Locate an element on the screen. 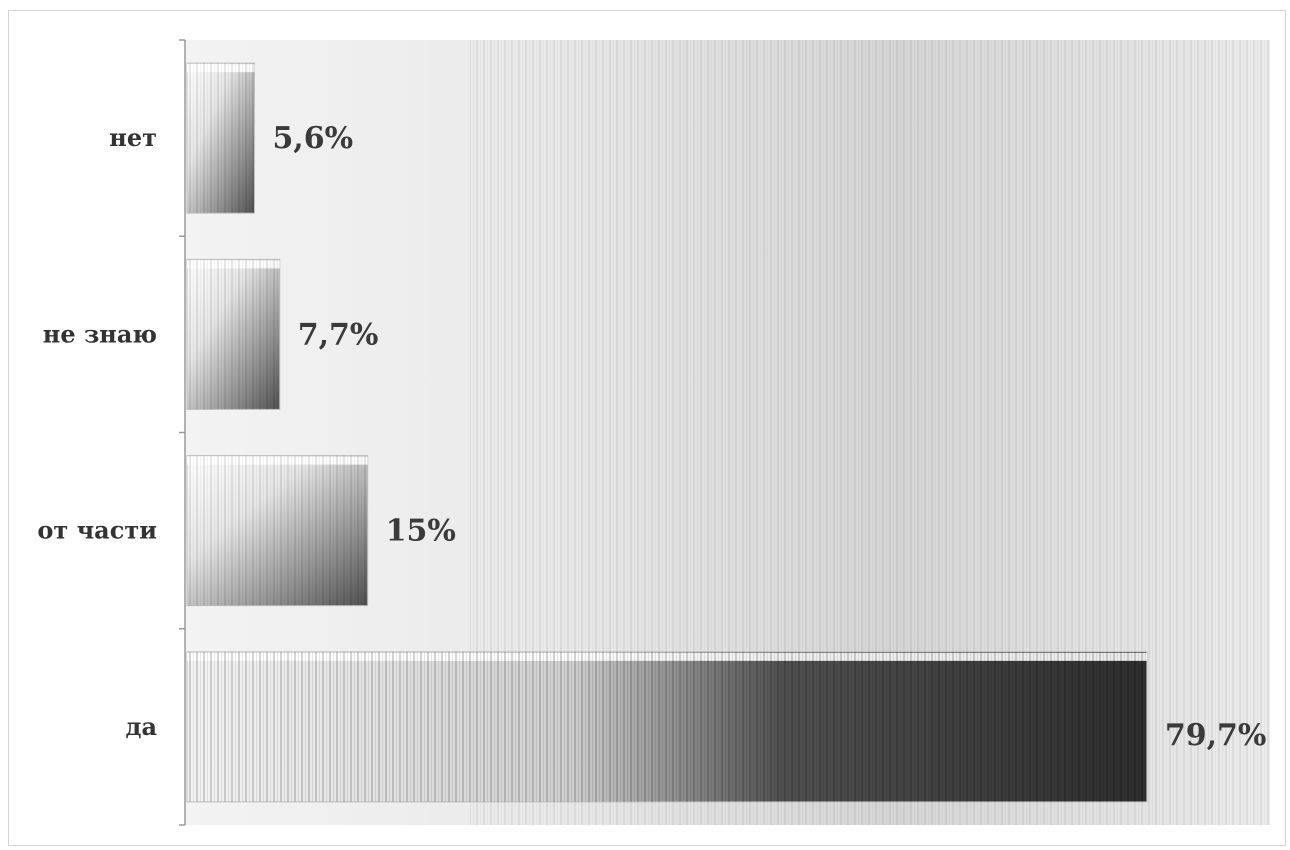 This screenshot has width=1290, height=850. category-label: нет is located at coordinates (133, 137).